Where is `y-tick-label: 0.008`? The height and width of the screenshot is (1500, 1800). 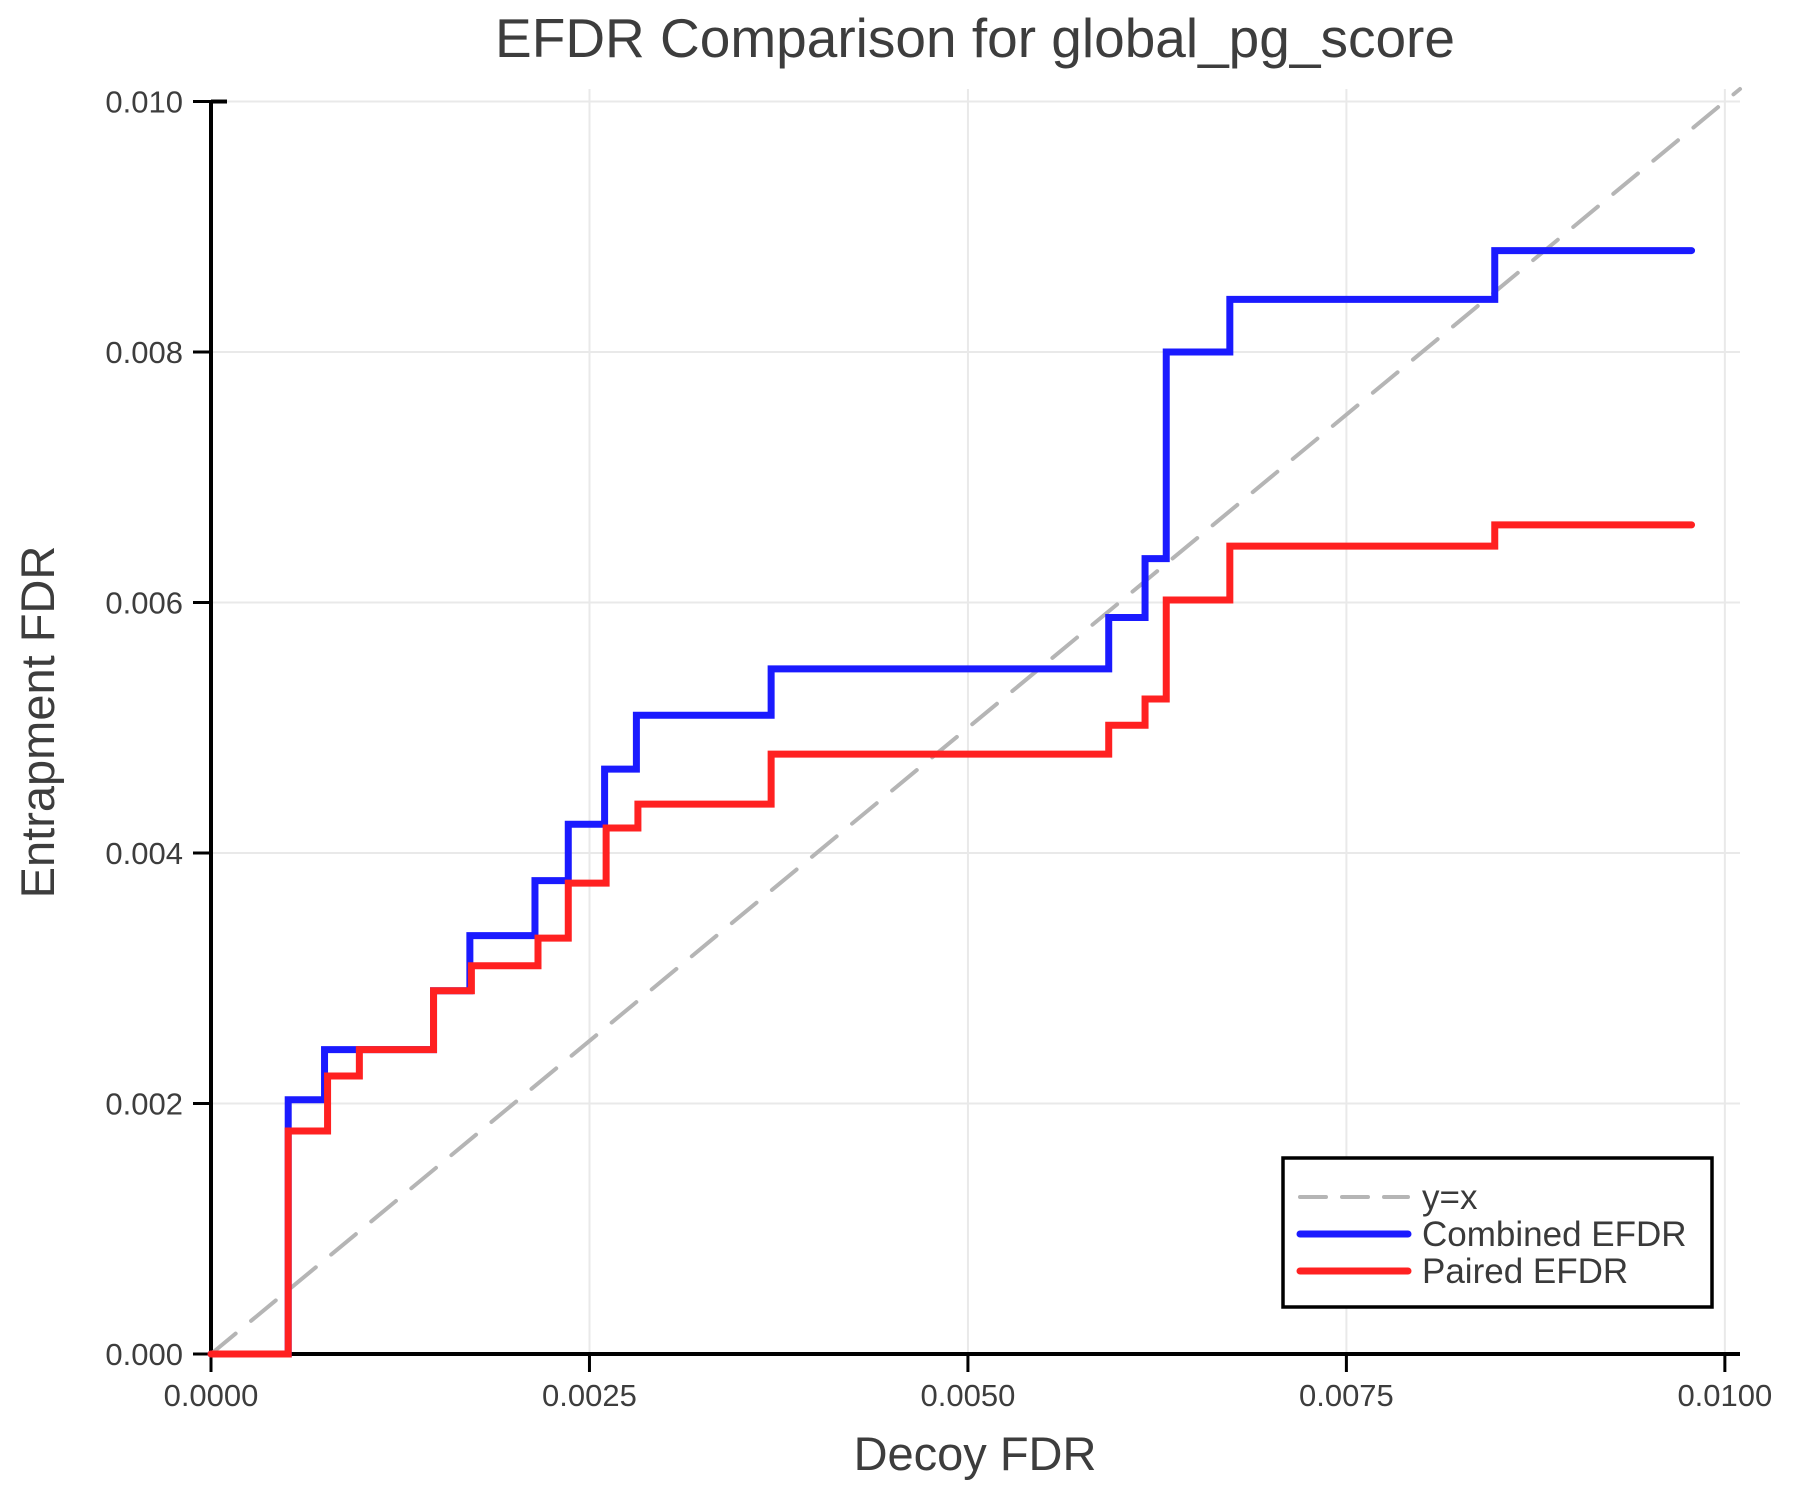 y-tick-label: 0.008 is located at coordinates (144, 352).